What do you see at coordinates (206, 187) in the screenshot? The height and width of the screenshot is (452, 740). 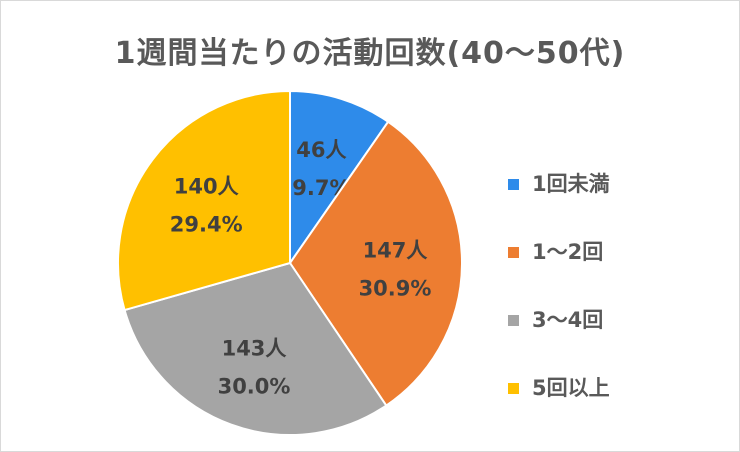 I see `data-label-count: 140人` at bounding box center [206, 187].